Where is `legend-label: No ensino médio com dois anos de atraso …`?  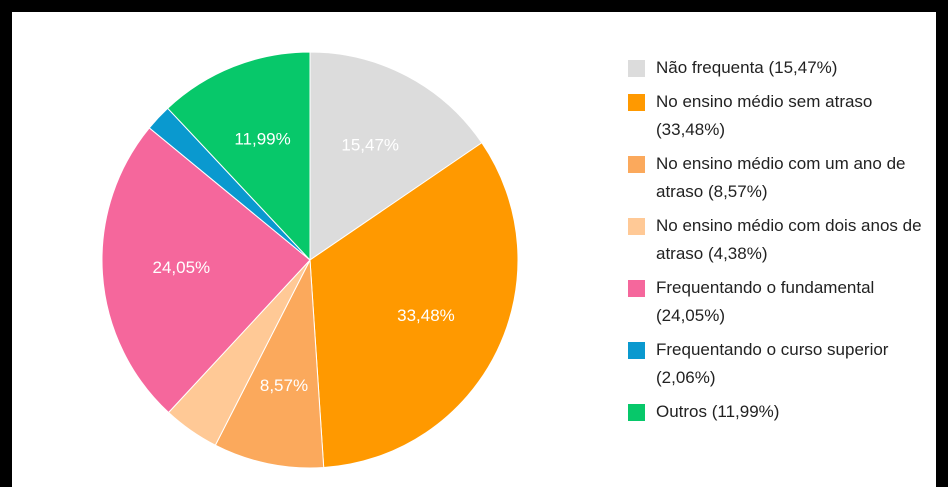
legend-label: No ensino médio com dois anos de atraso … is located at coordinates (789, 239).